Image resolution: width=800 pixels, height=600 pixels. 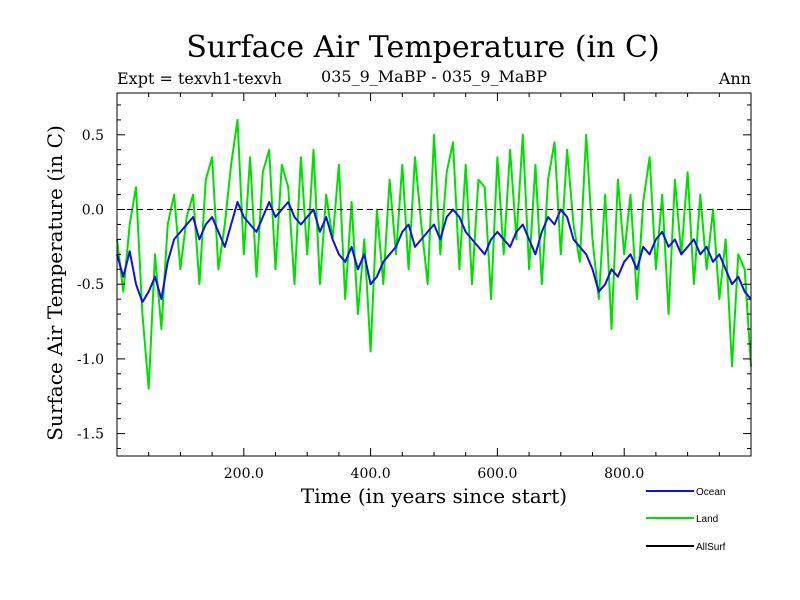 I want to click on series-line-ocean, so click(x=434, y=252).